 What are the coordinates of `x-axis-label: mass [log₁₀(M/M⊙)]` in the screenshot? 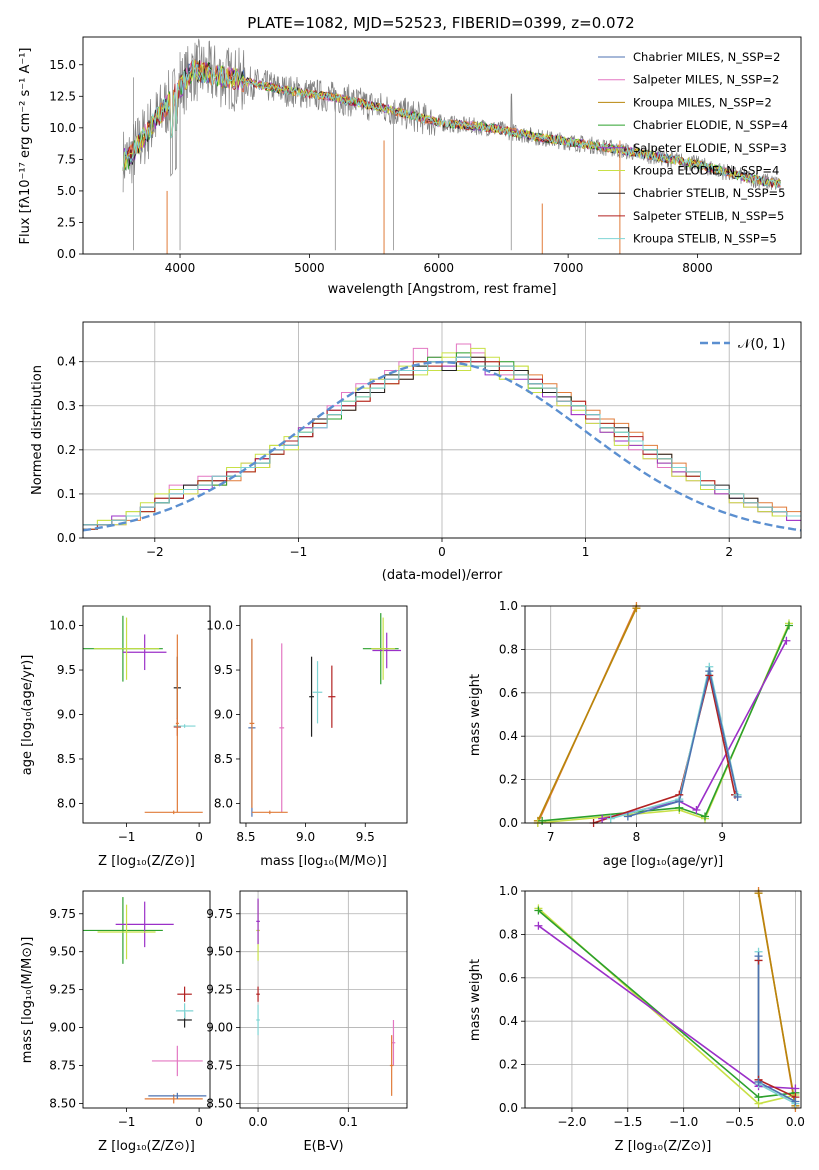 It's located at (323, 861).